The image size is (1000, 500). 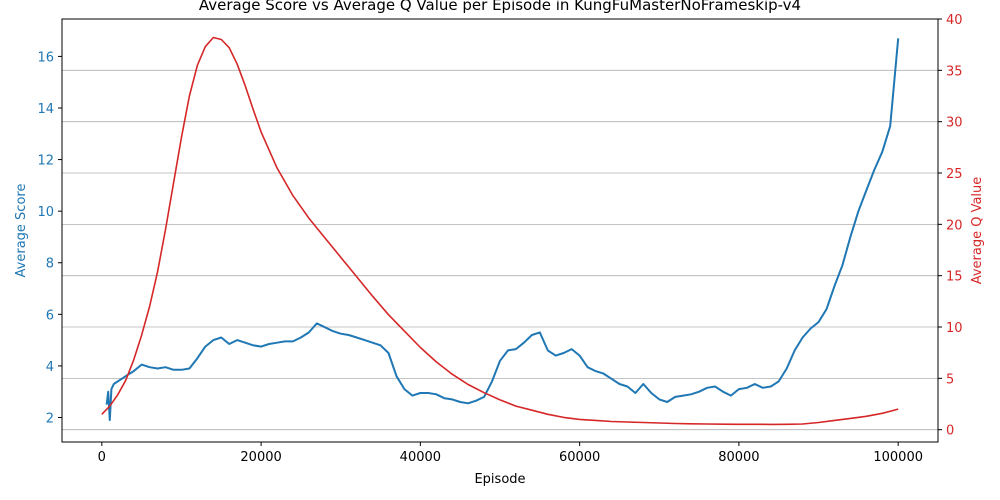 What do you see at coordinates (954, 71) in the screenshot?
I see `y-right-tick-label: 35` at bounding box center [954, 71].